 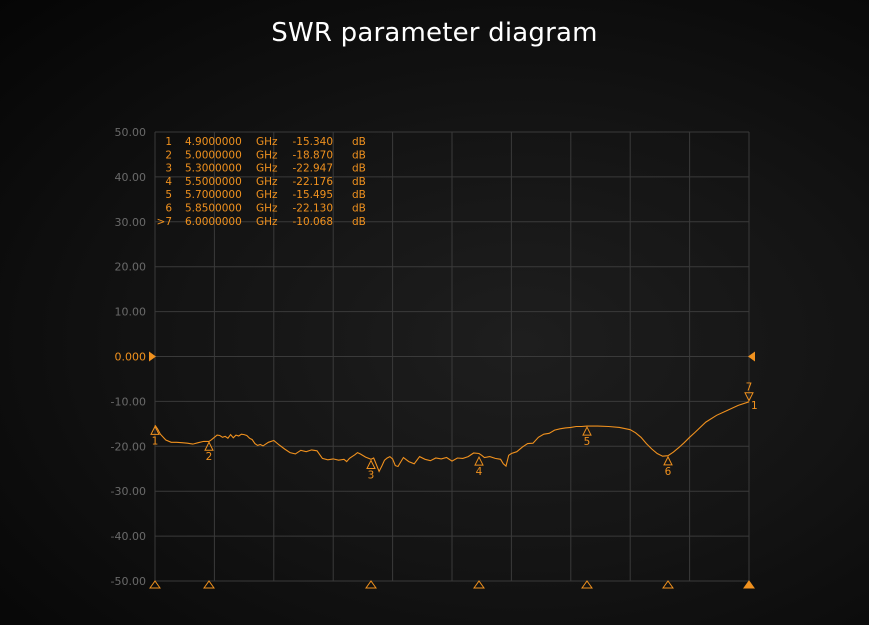 I want to click on marker-table-row: 6 5.8500000 GHz -22.130 dB, so click(x=265, y=209).